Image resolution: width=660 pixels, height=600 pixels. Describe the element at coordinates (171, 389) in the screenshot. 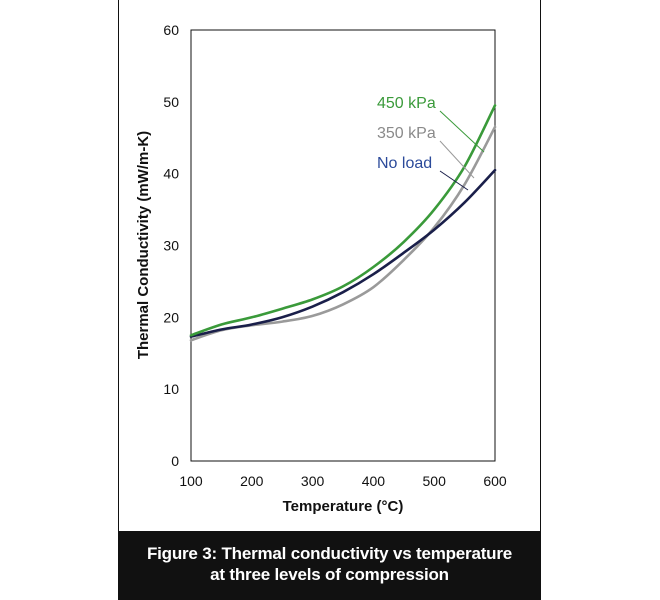

I see `y-tick-label: 10` at that location.